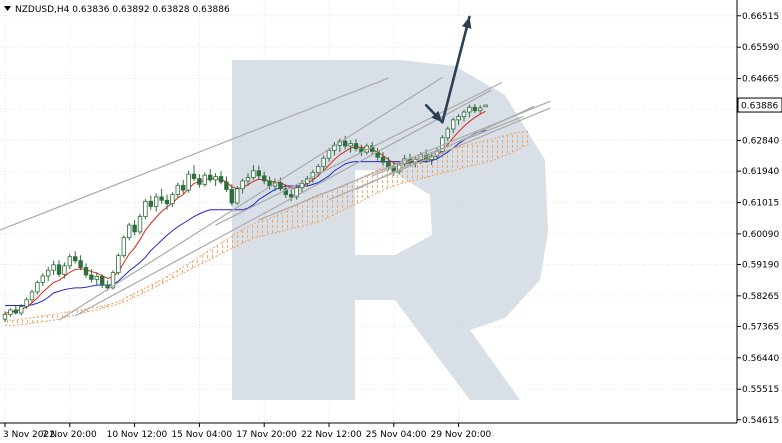 This screenshot has width=782, height=443. What do you see at coordinates (760, 235) in the screenshot?
I see `price-tick-label: 0.60090` at bounding box center [760, 235].